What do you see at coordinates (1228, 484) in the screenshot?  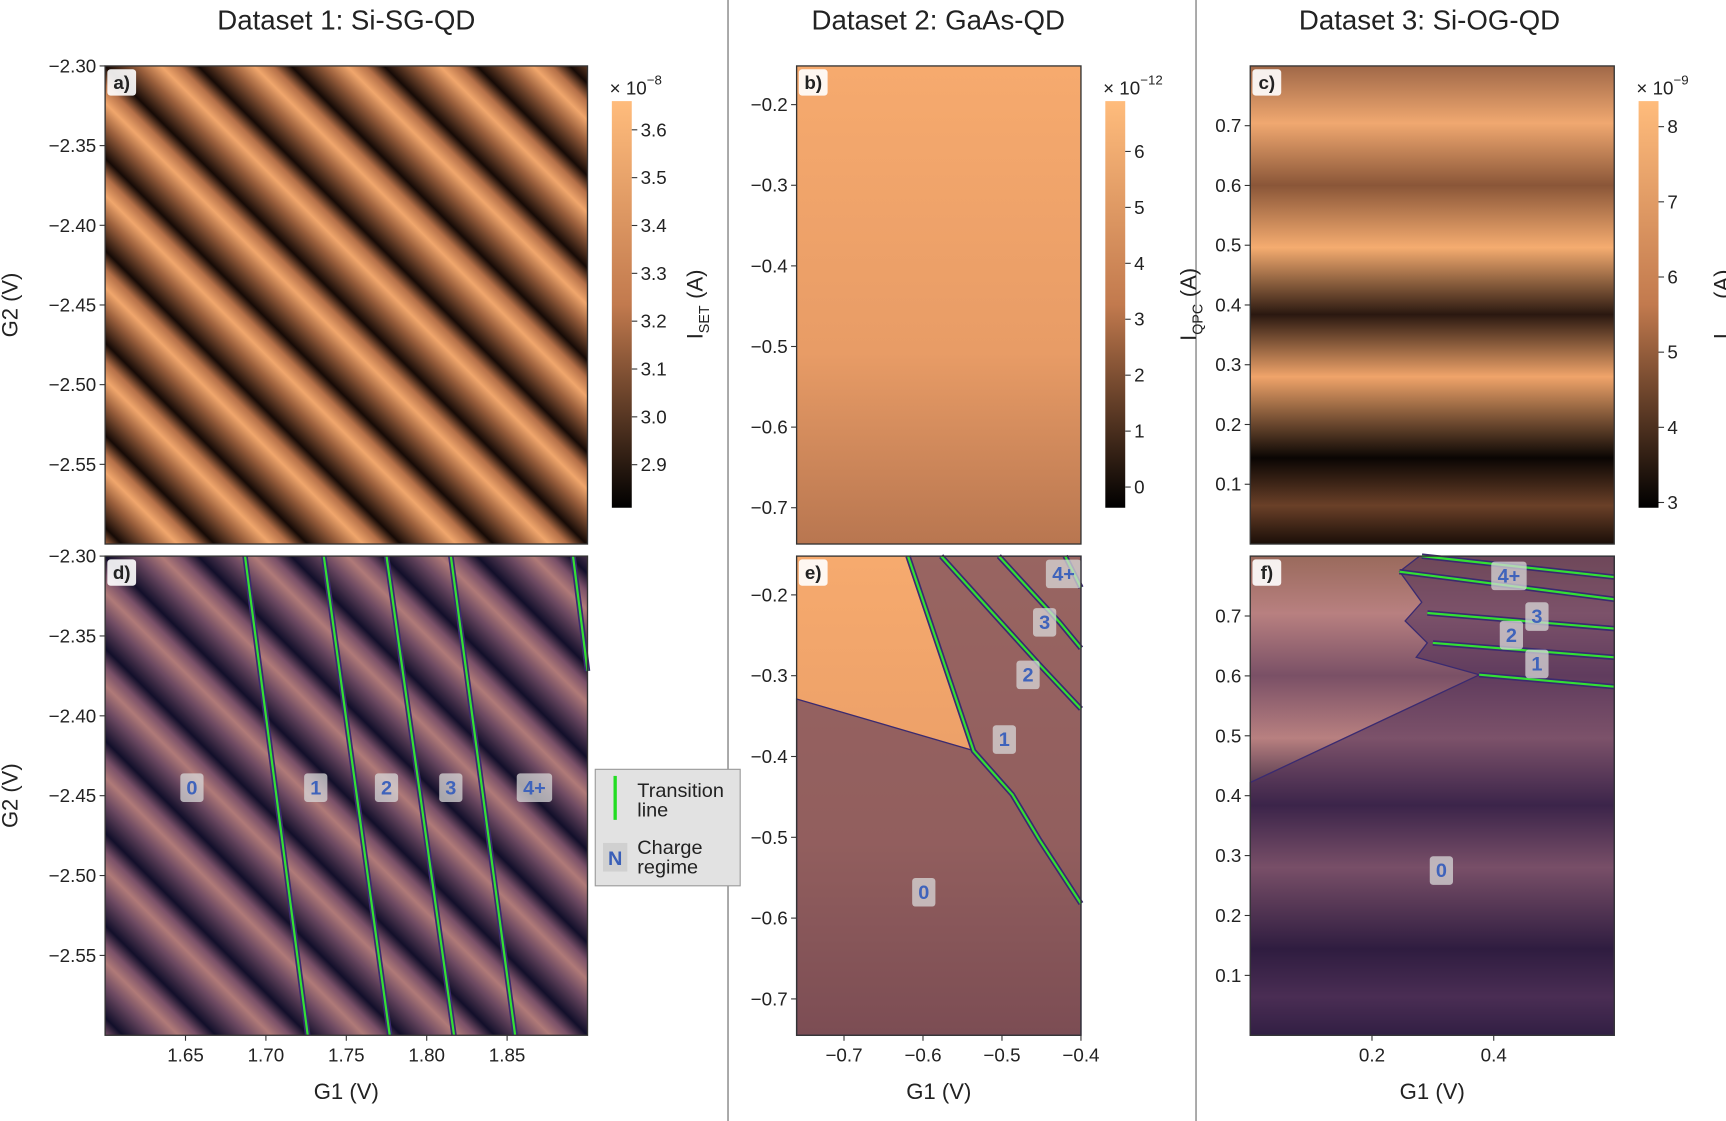 I see `y-tick-label: 0.1` at bounding box center [1228, 484].